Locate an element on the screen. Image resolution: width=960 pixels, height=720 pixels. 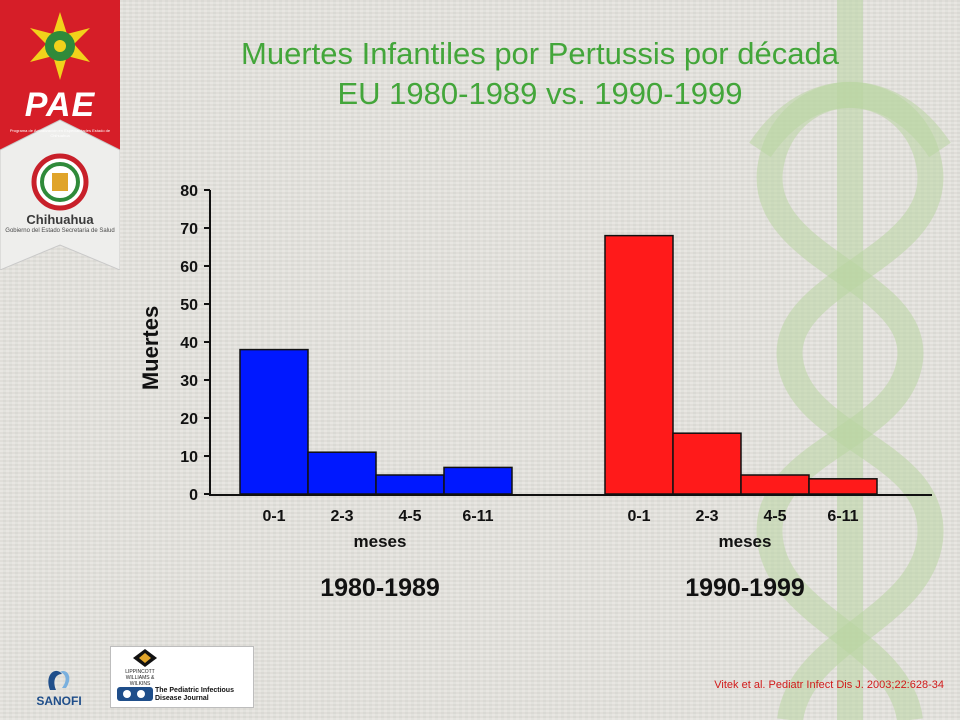
y-tick-label: 30 is located at coordinates (189, 381).